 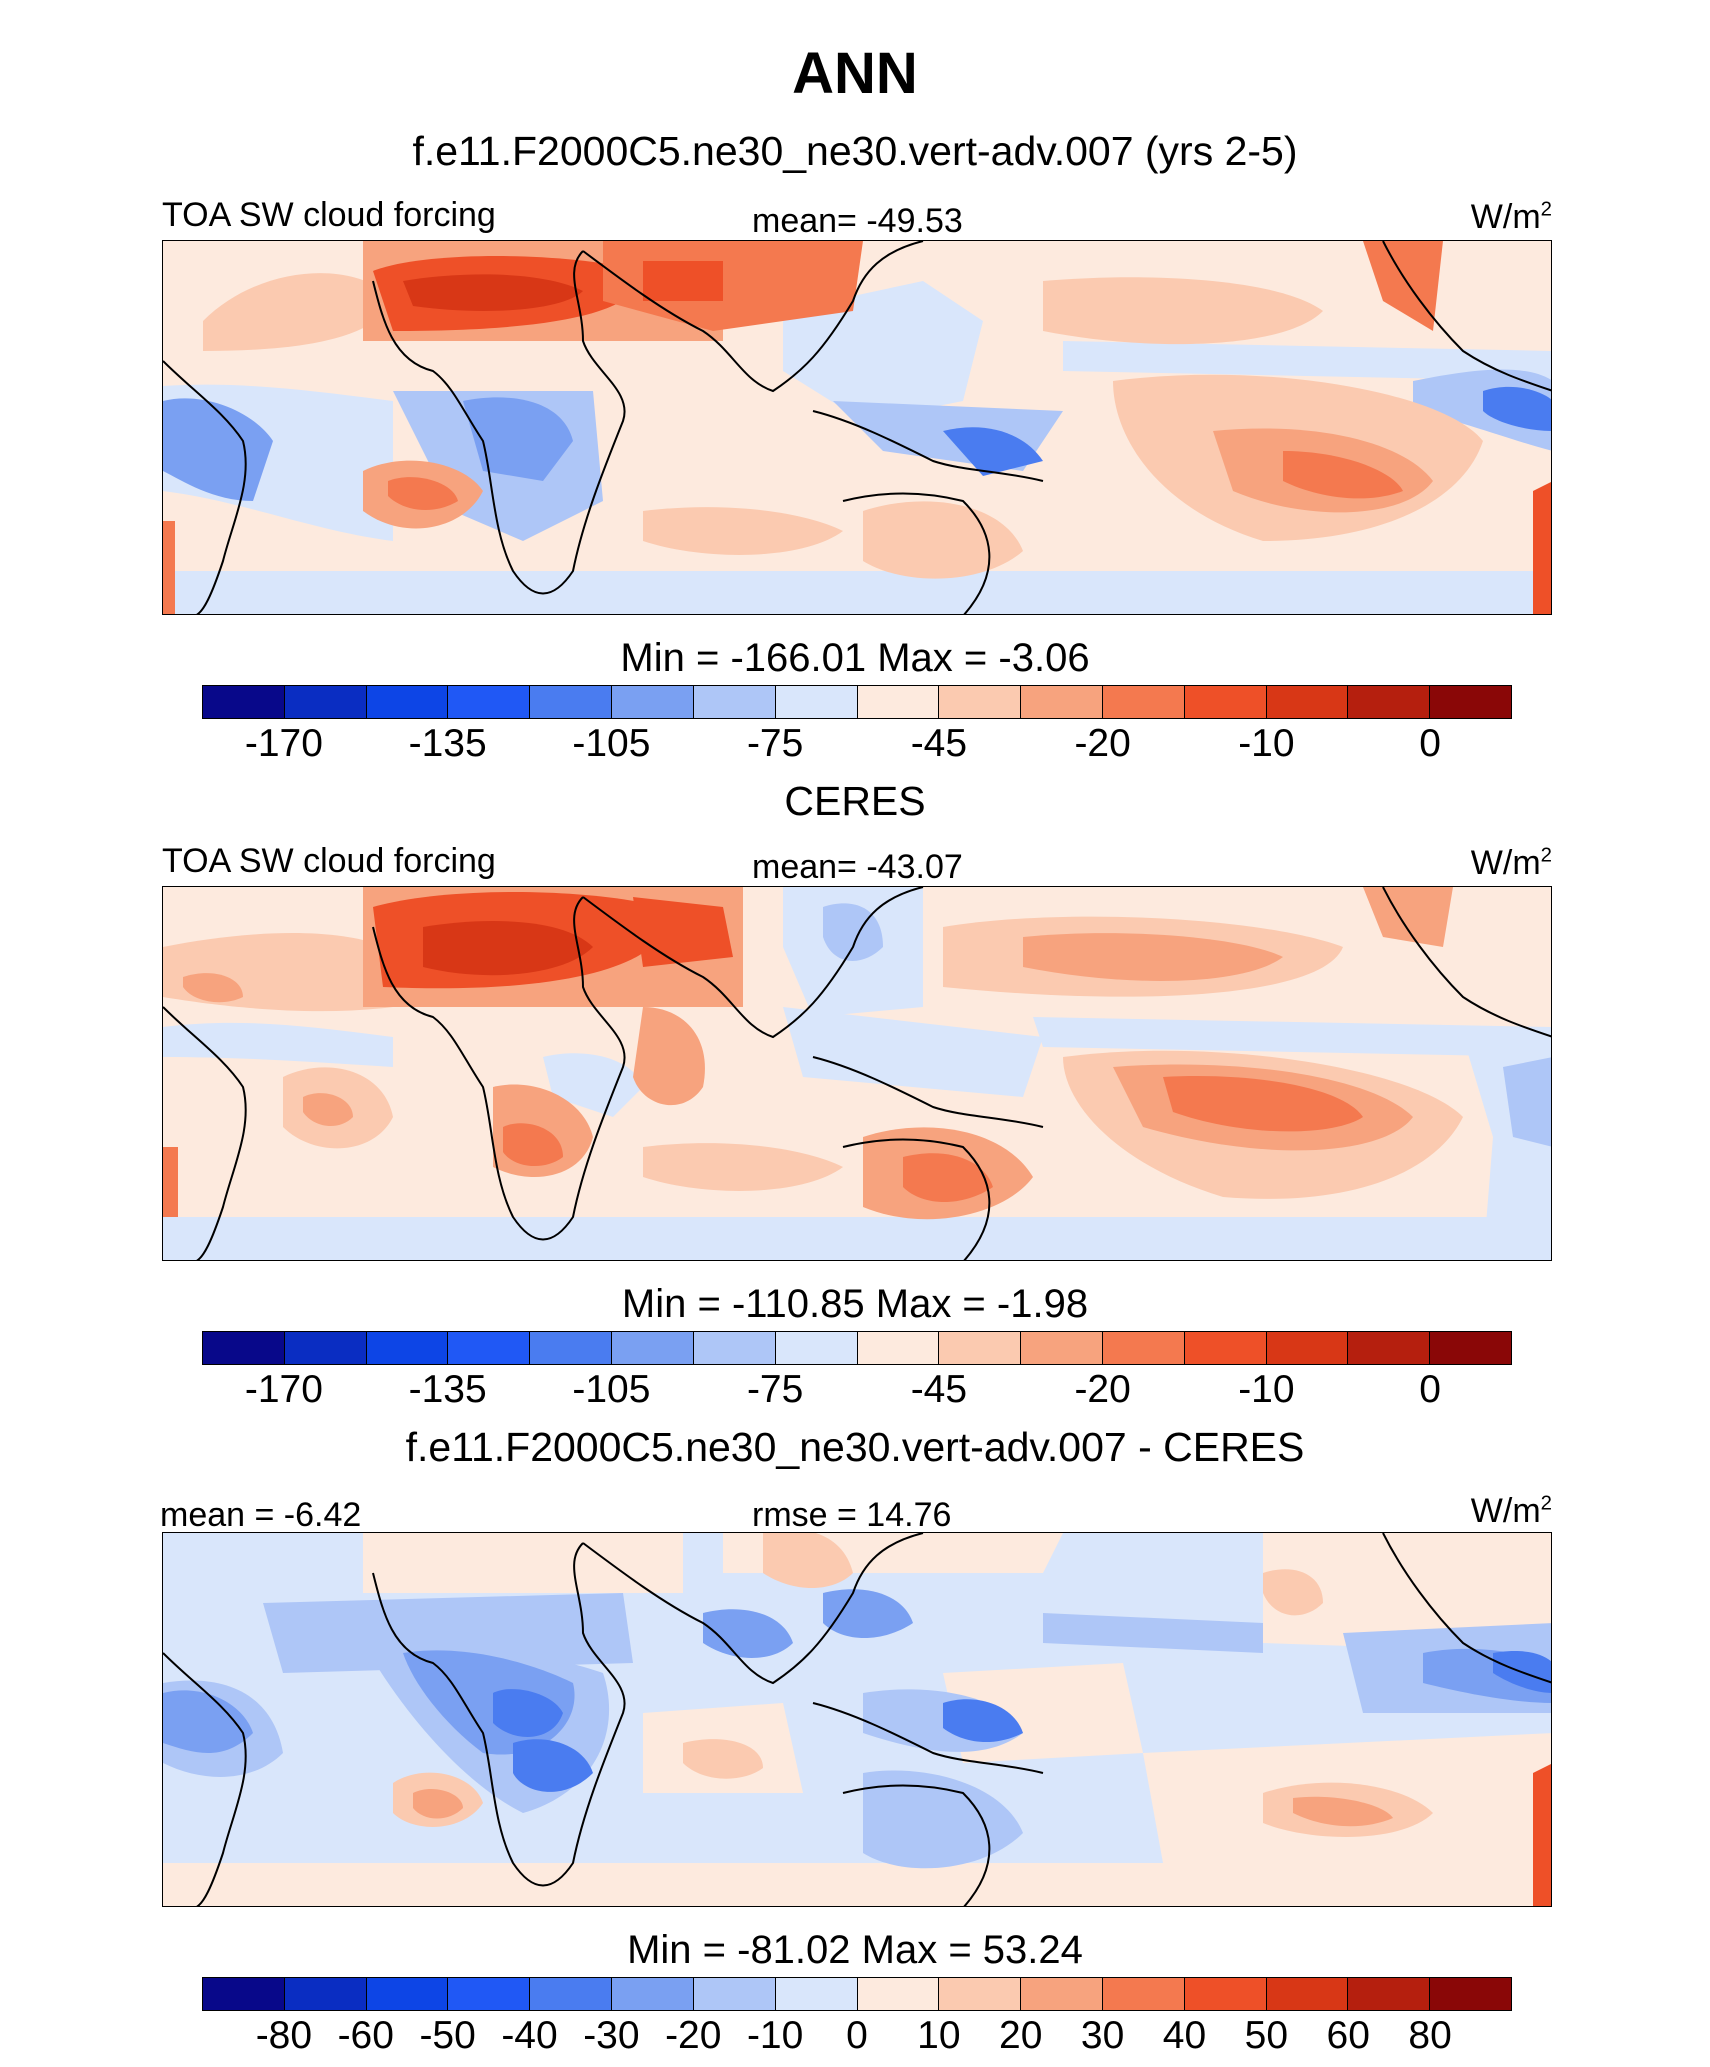 What do you see at coordinates (329, 861) in the screenshot?
I see `panel-obs-variable-label: TOA SW cloud forcing` at bounding box center [329, 861].